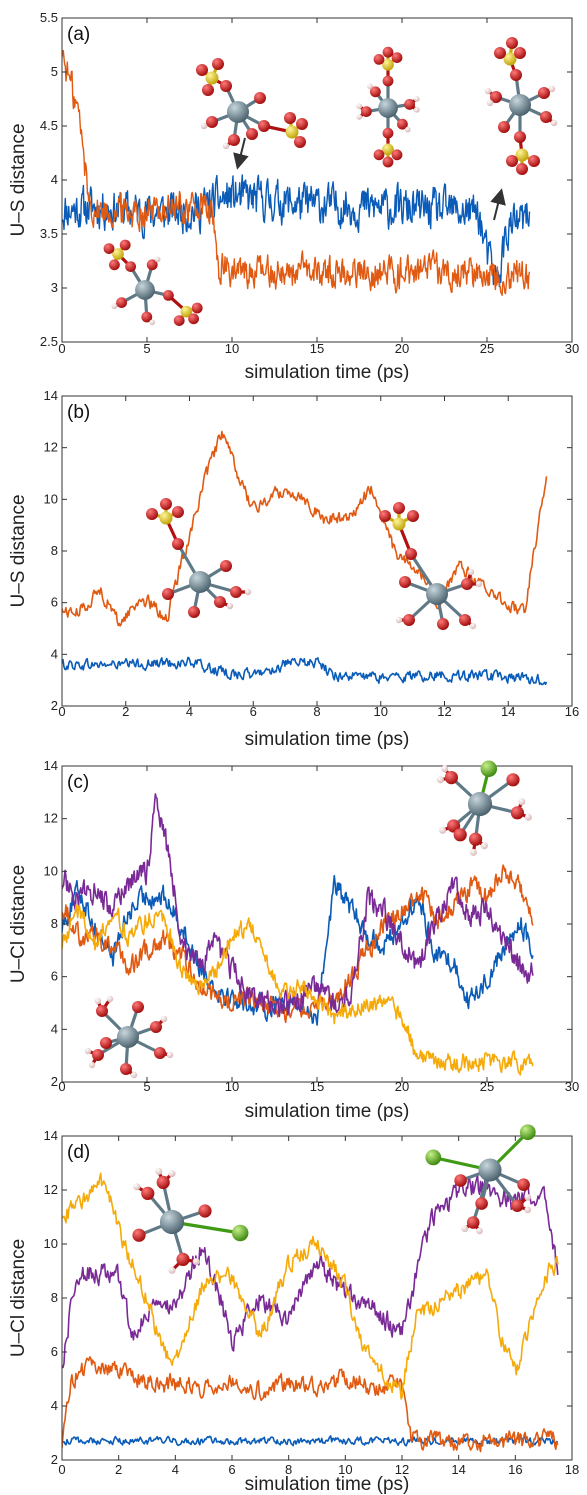 This screenshot has width=587, height=1495. What do you see at coordinates (54, 287) in the screenshot?
I see `y-tick-label: 3` at bounding box center [54, 287].